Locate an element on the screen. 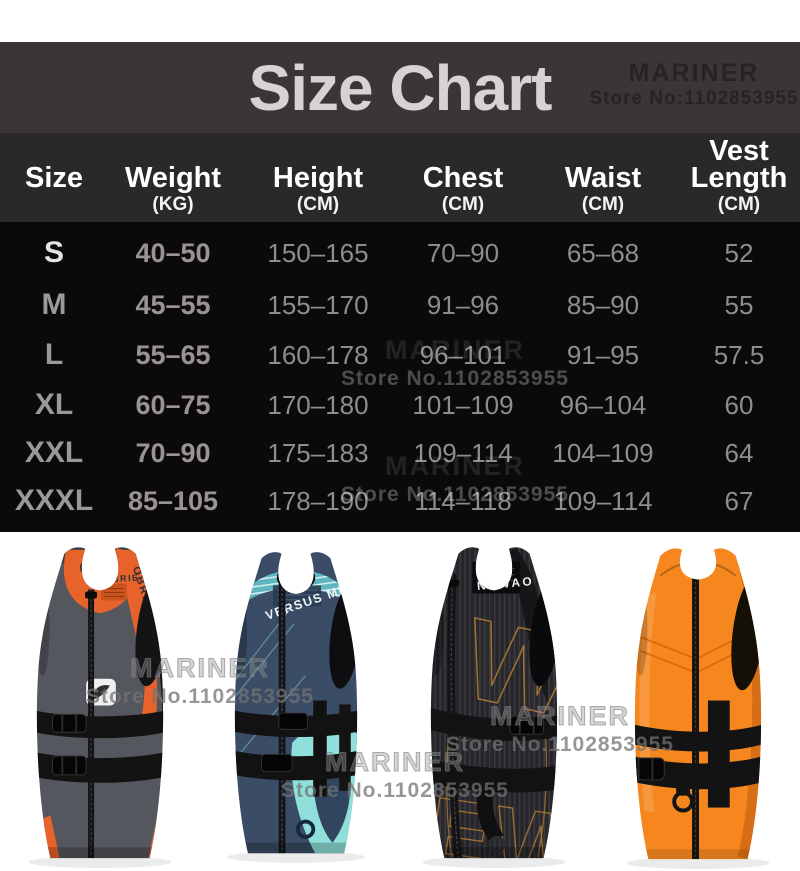 The width and height of the screenshot is (800, 871). hem-trim-left is located at coordinates (50, 837).